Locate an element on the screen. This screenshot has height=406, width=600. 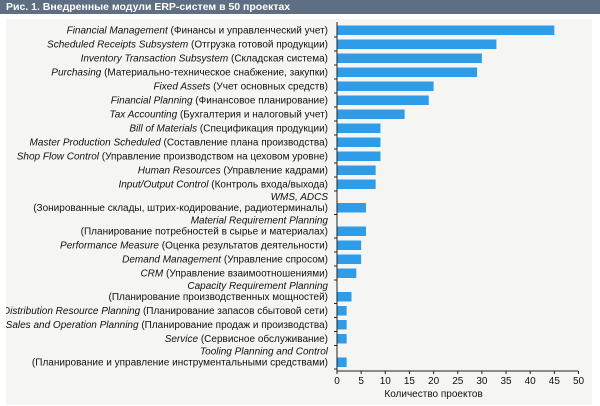
x-tick-label: 25 is located at coordinates (458, 381).